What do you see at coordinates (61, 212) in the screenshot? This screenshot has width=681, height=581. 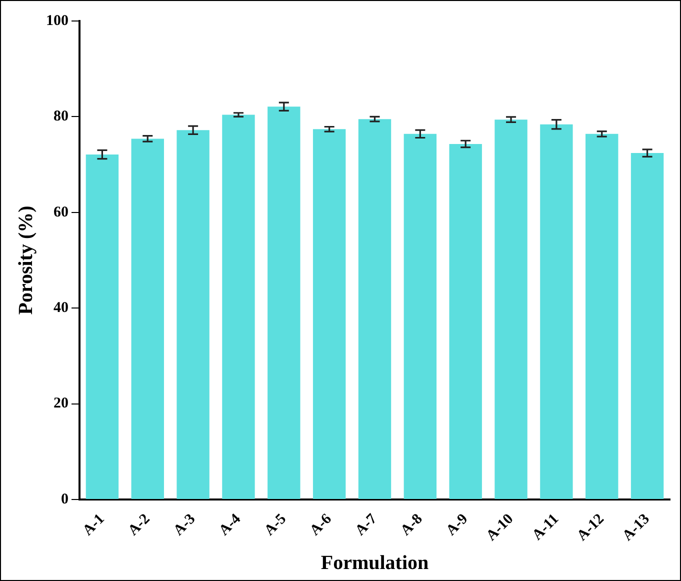 I see `y-tick-label: 60` at bounding box center [61, 212].